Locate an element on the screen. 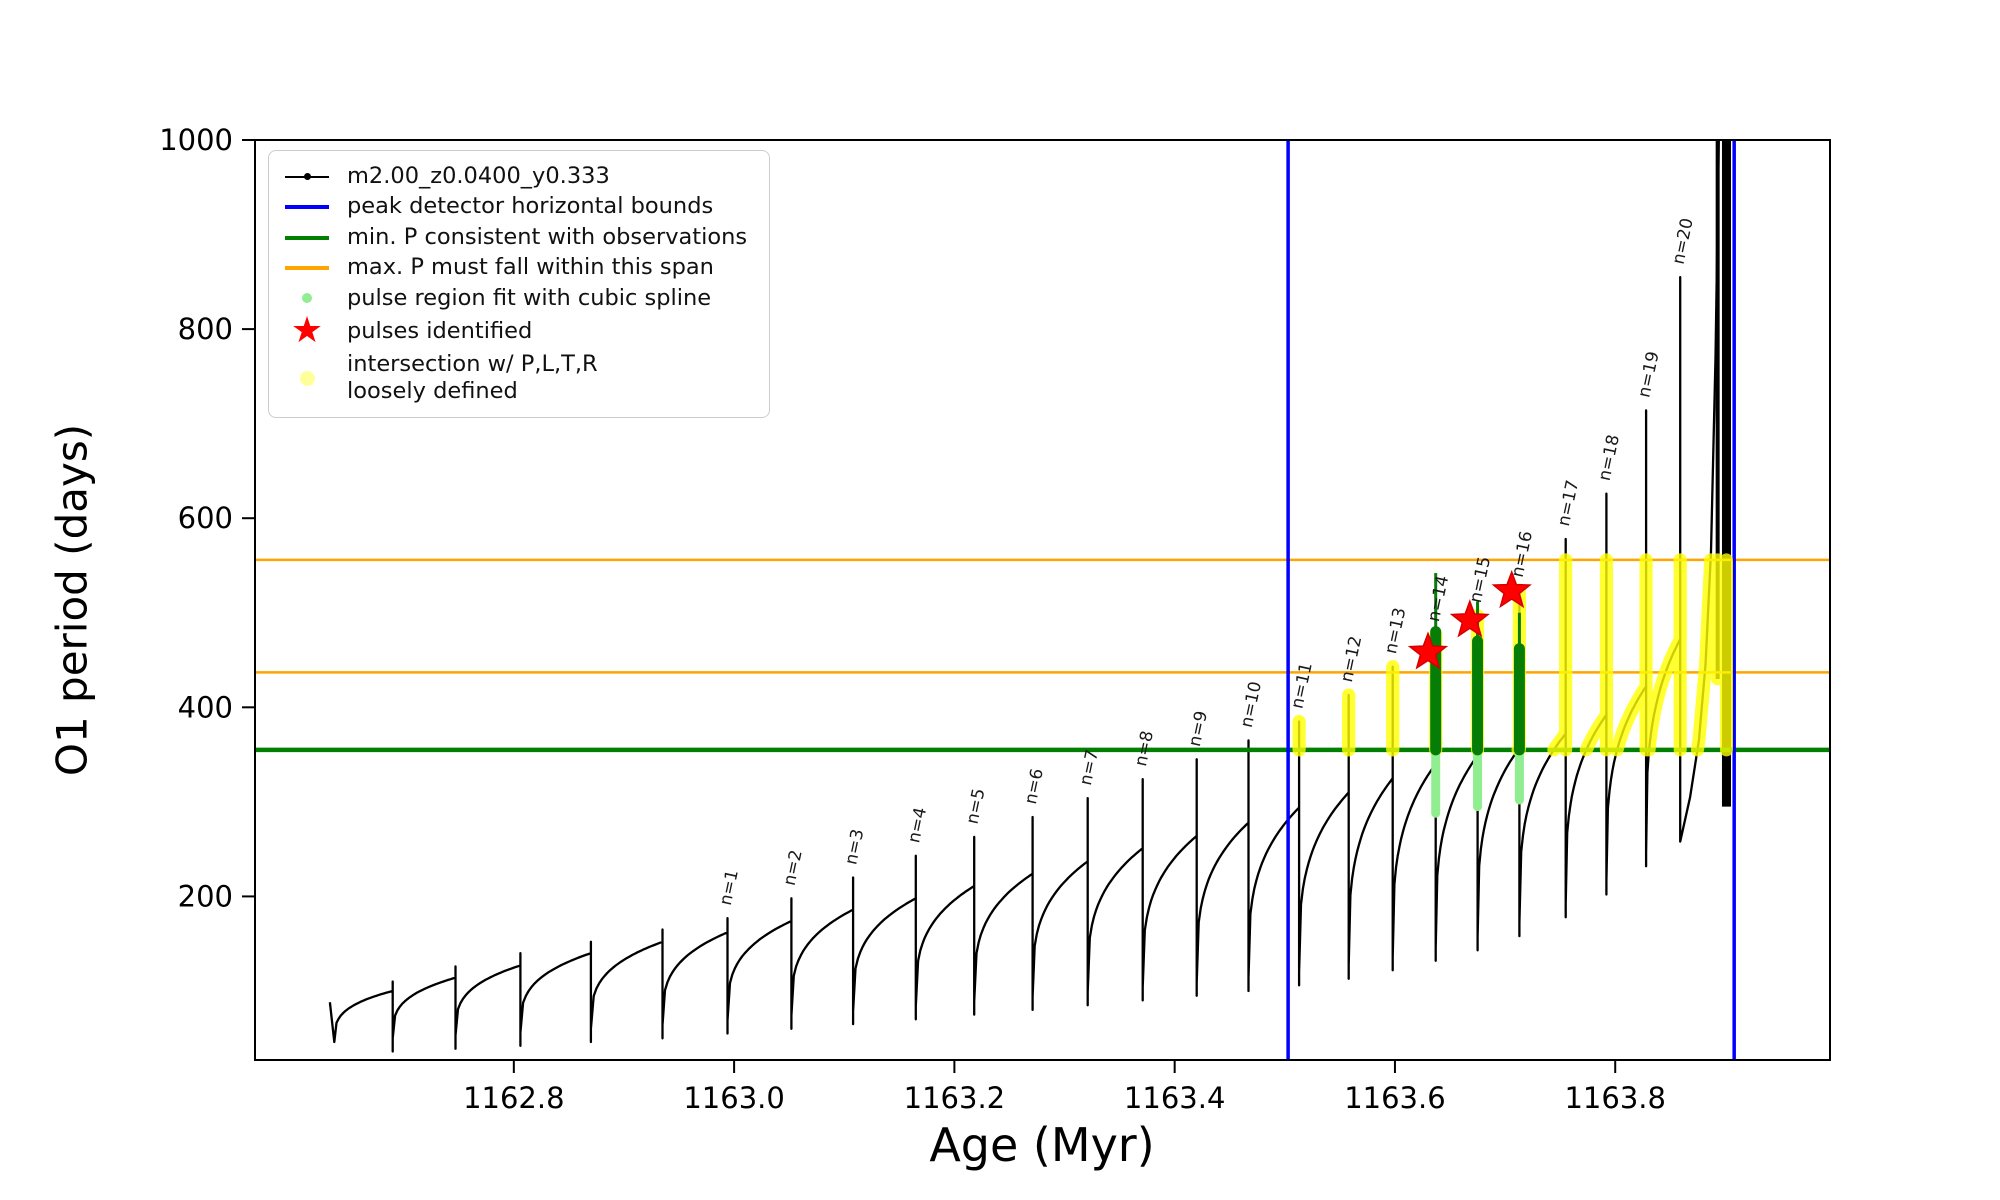 Image resolution: width=2000 pixels, height=1200 pixels. y-axis-label: O1 period (days) is located at coordinates (72, 600).